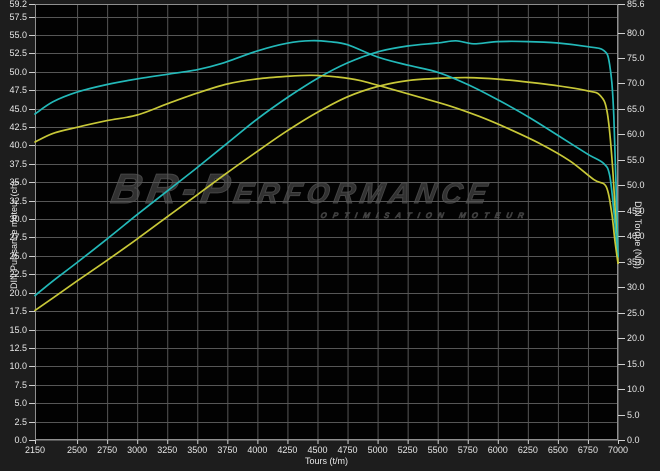  Describe the element at coordinates (18, 292) in the screenshot. I see `y-left-tick-label: 20.0` at that location.